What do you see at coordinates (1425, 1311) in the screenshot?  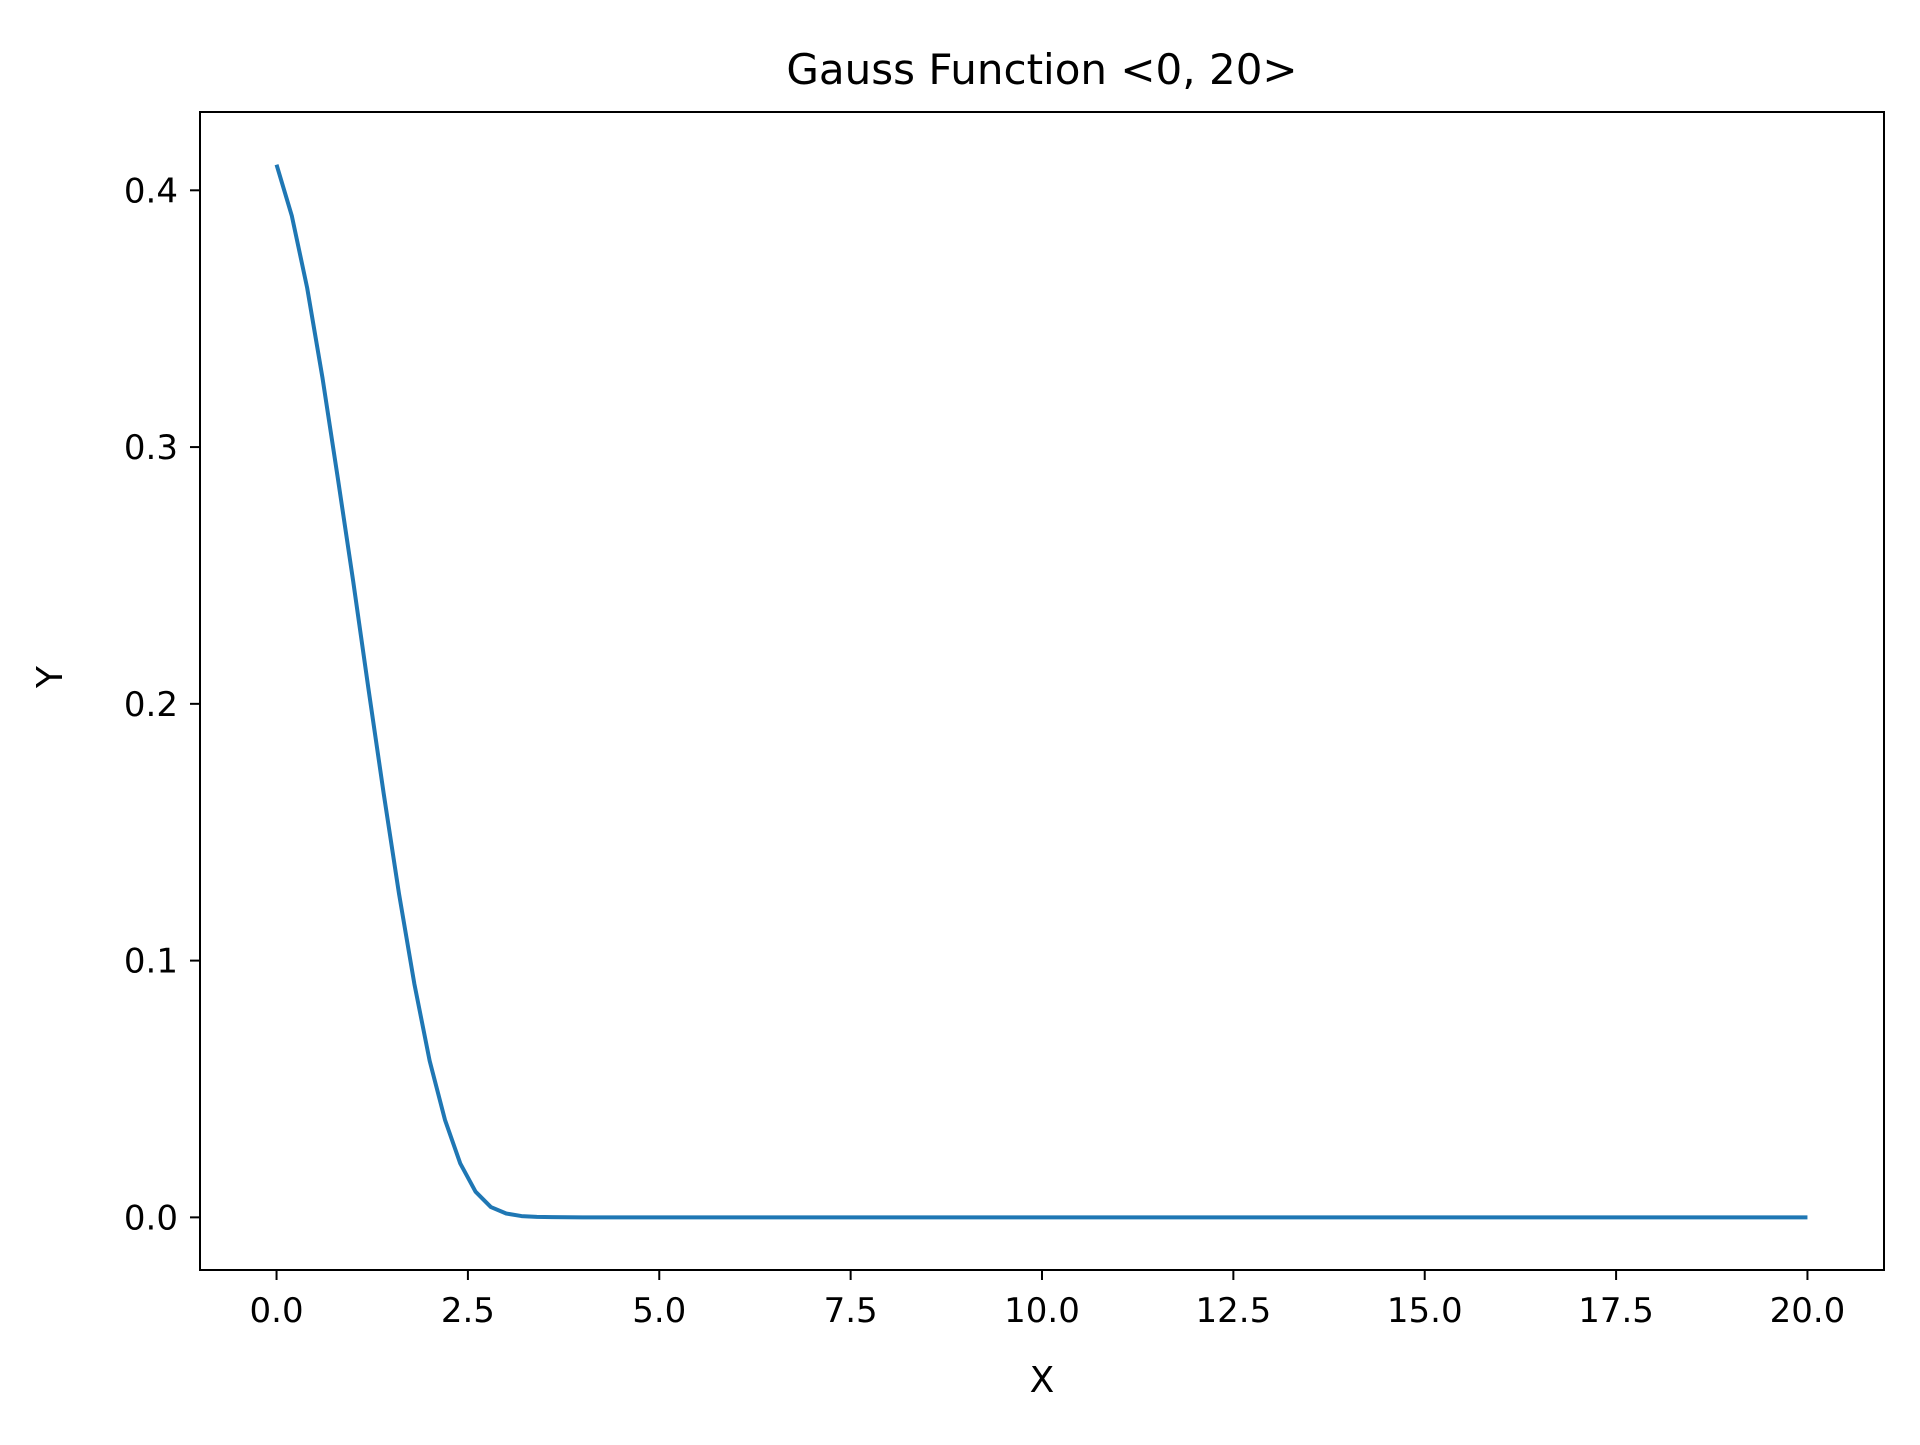 I see `x-tick-label: 15.0` at bounding box center [1425, 1311].